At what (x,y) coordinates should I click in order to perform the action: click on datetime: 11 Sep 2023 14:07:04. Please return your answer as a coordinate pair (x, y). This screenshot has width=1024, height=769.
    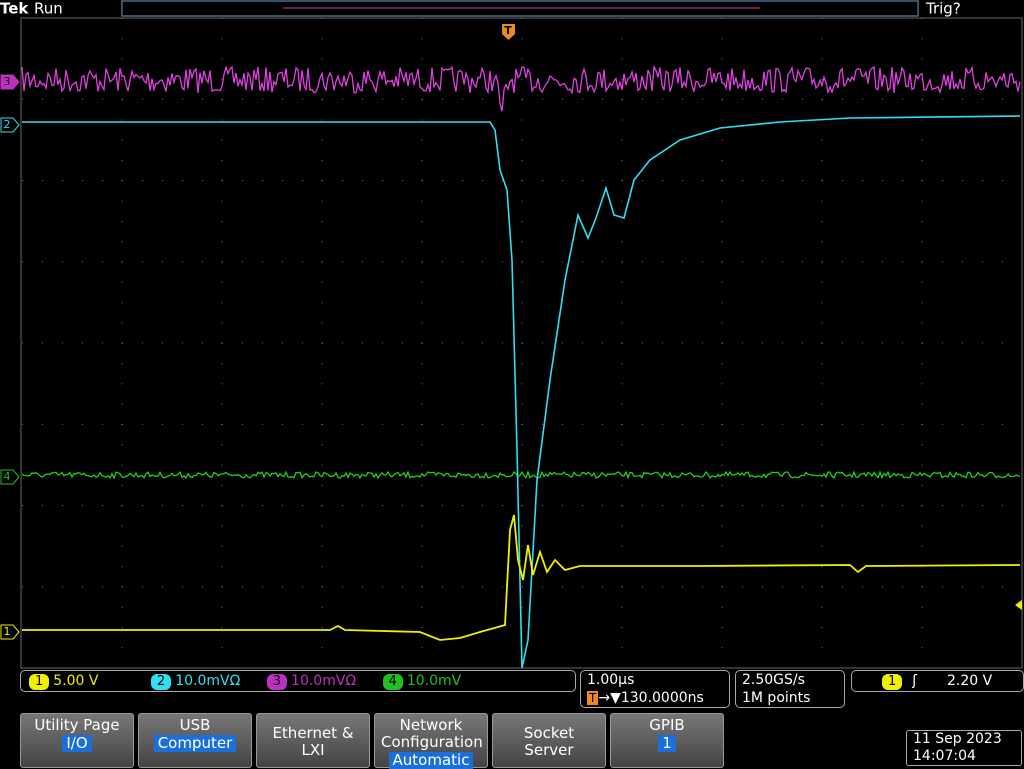
    Looking at the image, I should click on (964, 748).